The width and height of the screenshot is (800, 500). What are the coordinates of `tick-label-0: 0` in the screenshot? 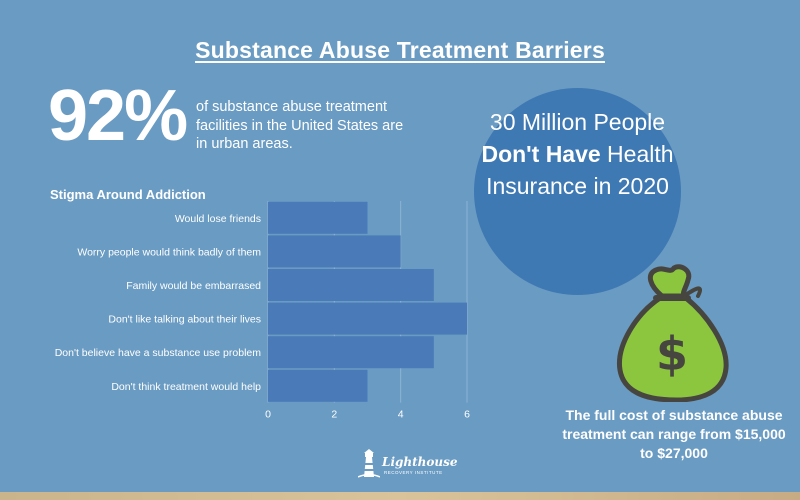 It's located at (268, 415).